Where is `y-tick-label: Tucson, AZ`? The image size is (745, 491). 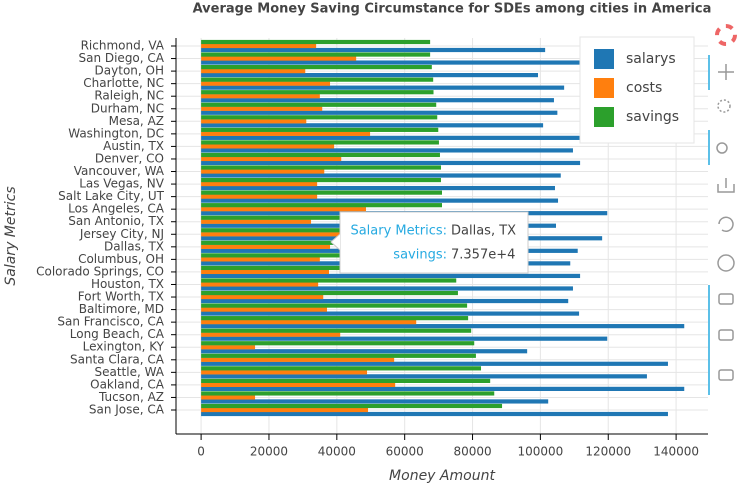 y-tick-label: Tucson, AZ is located at coordinates (131, 397).